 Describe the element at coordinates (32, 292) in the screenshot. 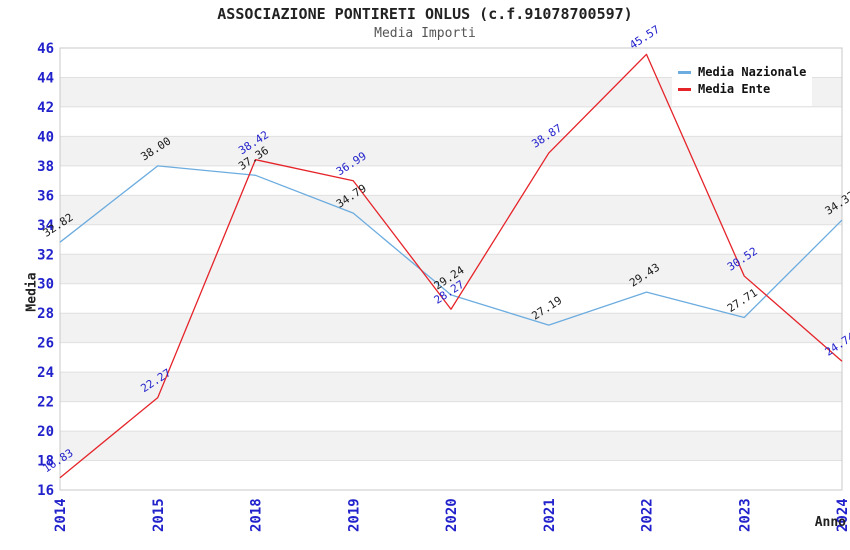

I see `y-axis-title: Media` at that location.